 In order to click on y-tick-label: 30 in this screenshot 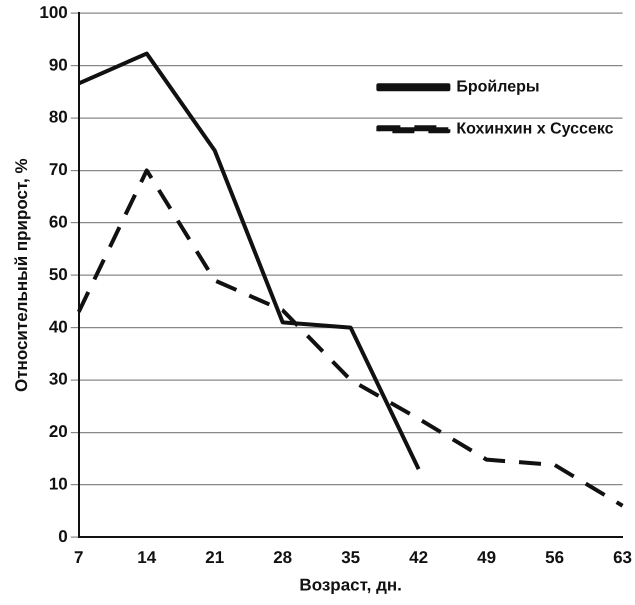, I will do `click(58, 379)`.